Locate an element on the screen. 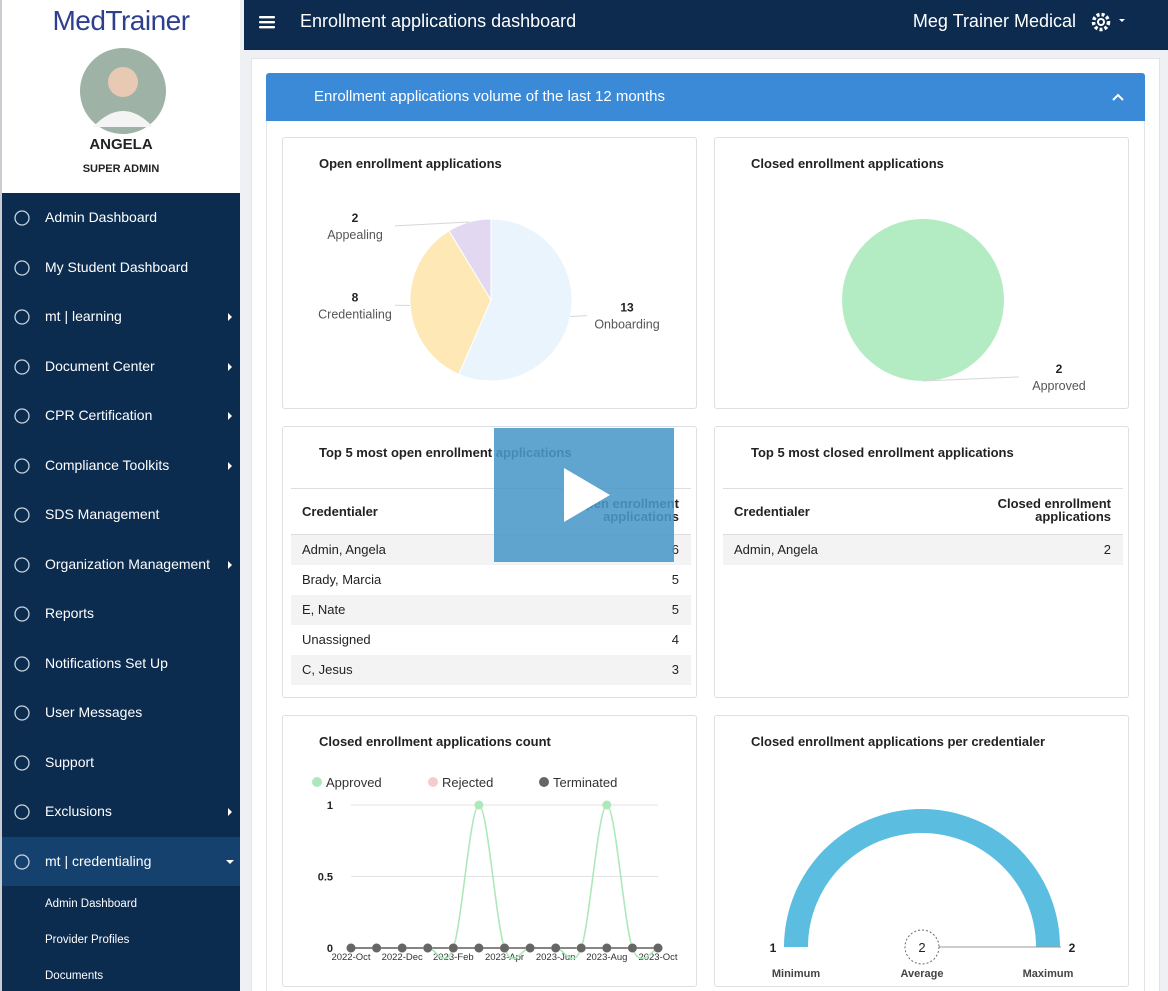 The width and height of the screenshot is (1168, 991). data-label-value: 13 is located at coordinates (627, 308).